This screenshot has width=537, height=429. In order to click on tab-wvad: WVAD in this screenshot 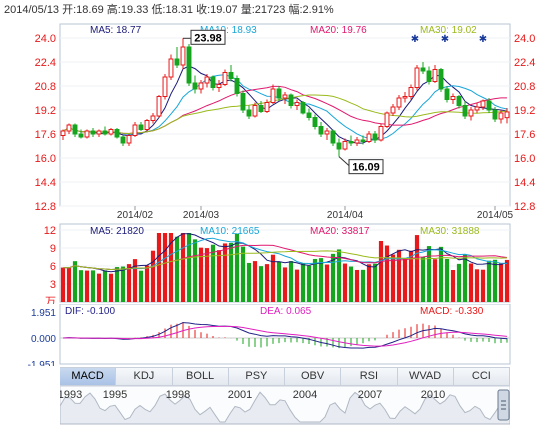, I will do `click(426, 376)`.